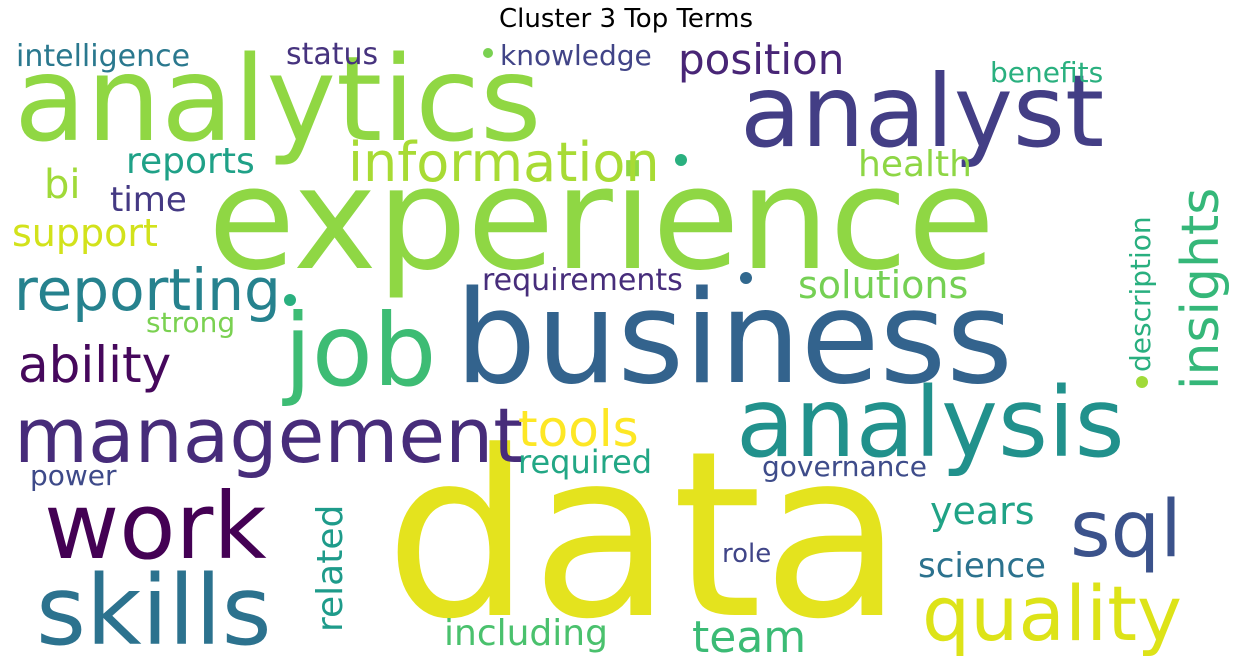  What do you see at coordinates (148, 200) in the screenshot?
I see `word-time: time` at bounding box center [148, 200].